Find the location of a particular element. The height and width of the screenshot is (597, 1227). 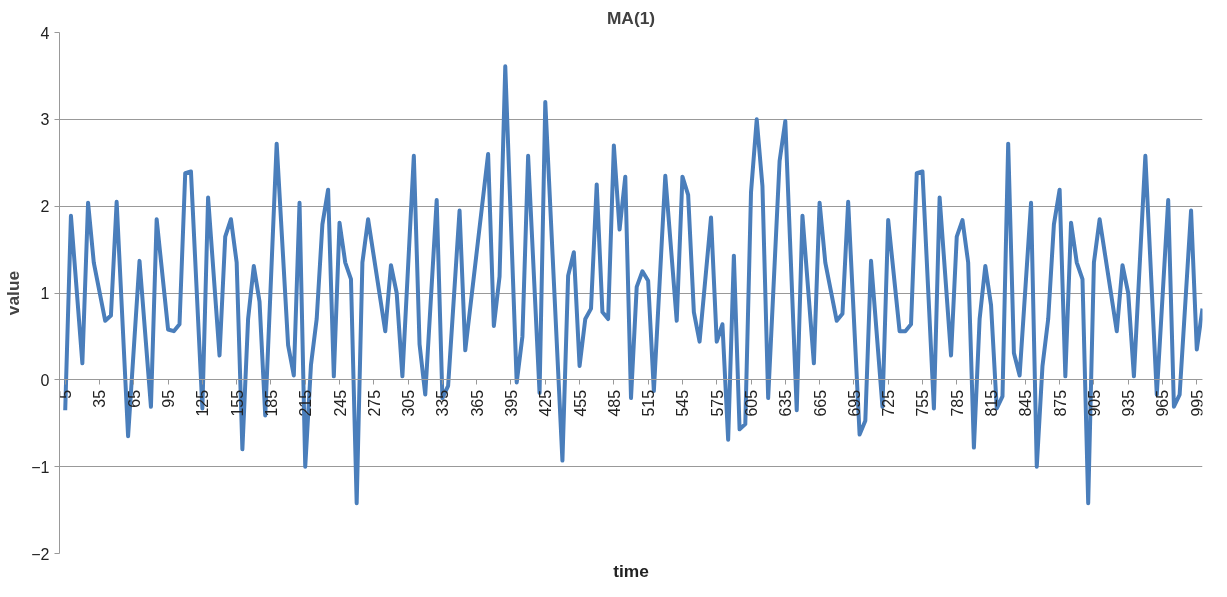

x-tick-label: 875 is located at coordinates (1060, 403).